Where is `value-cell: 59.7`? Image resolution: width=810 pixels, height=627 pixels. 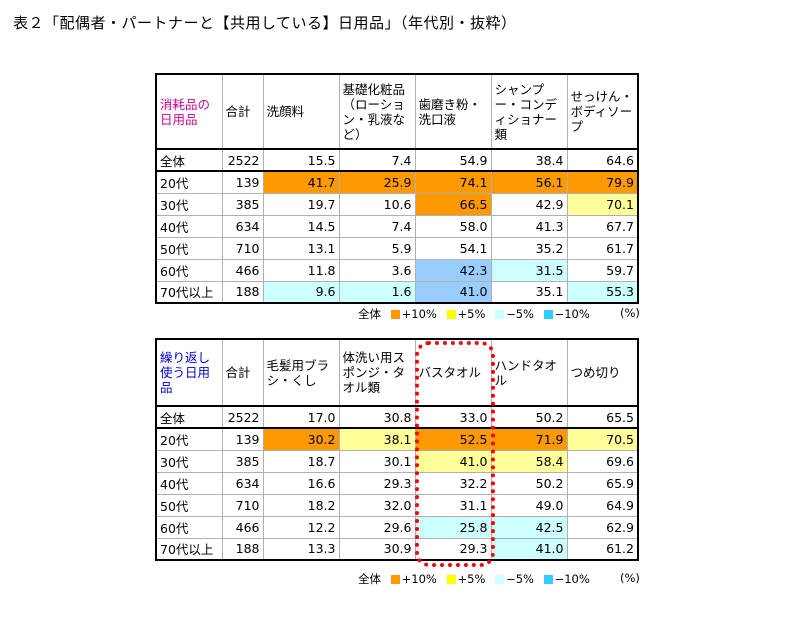 value-cell: 59.7 is located at coordinates (602, 270).